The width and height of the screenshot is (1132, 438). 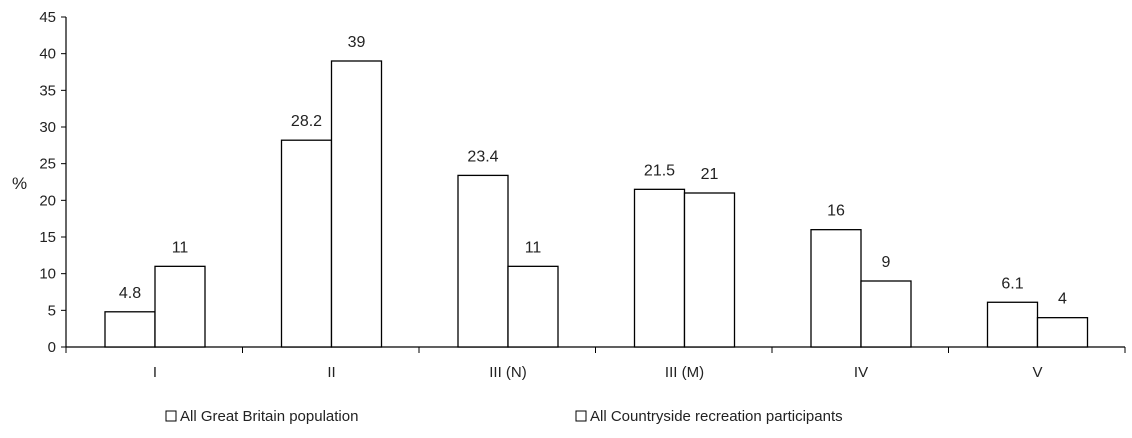 I want to click on bar-value-label: 23.4, so click(x=482, y=156).